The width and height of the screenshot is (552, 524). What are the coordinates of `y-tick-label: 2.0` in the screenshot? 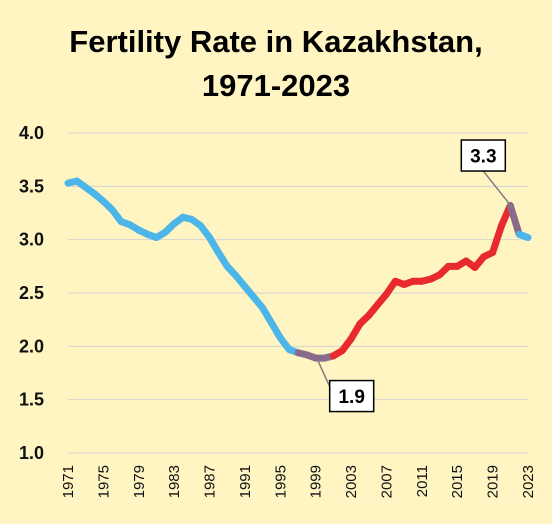 It's located at (31, 346).